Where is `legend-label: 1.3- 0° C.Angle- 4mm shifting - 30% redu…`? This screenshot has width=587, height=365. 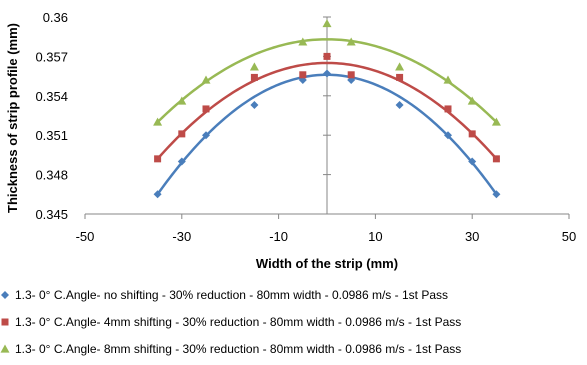
legend-label: 1.3- 0° C.Angle- 4mm shifting - 30% redu… is located at coordinates (238, 322).